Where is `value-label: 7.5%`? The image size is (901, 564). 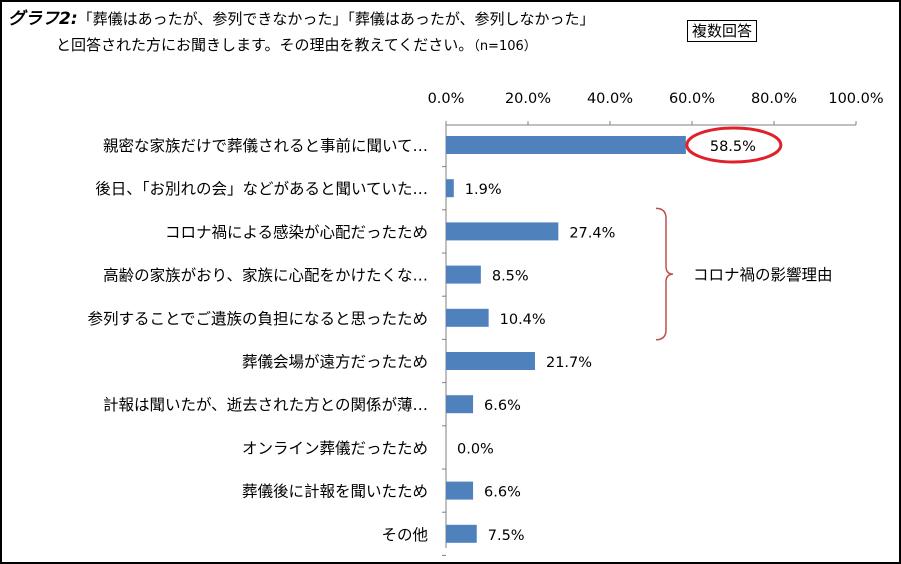 value-label: 7.5% is located at coordinates (506, 536).